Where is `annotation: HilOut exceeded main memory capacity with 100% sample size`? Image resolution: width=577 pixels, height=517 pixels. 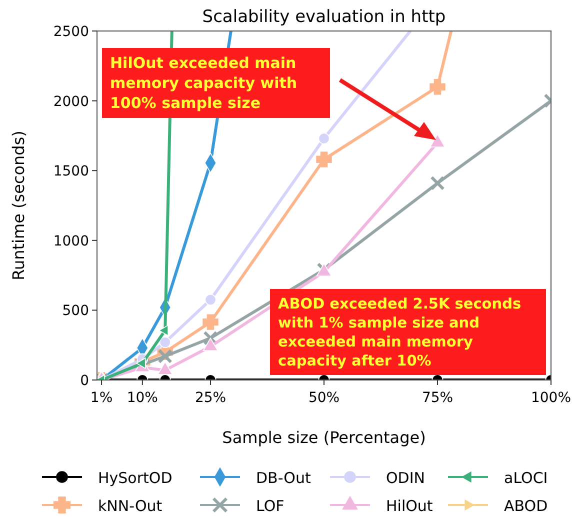
annotation: HilOut exceeded main memory capacity with 100% sample size is located at coordinates (204, 83).